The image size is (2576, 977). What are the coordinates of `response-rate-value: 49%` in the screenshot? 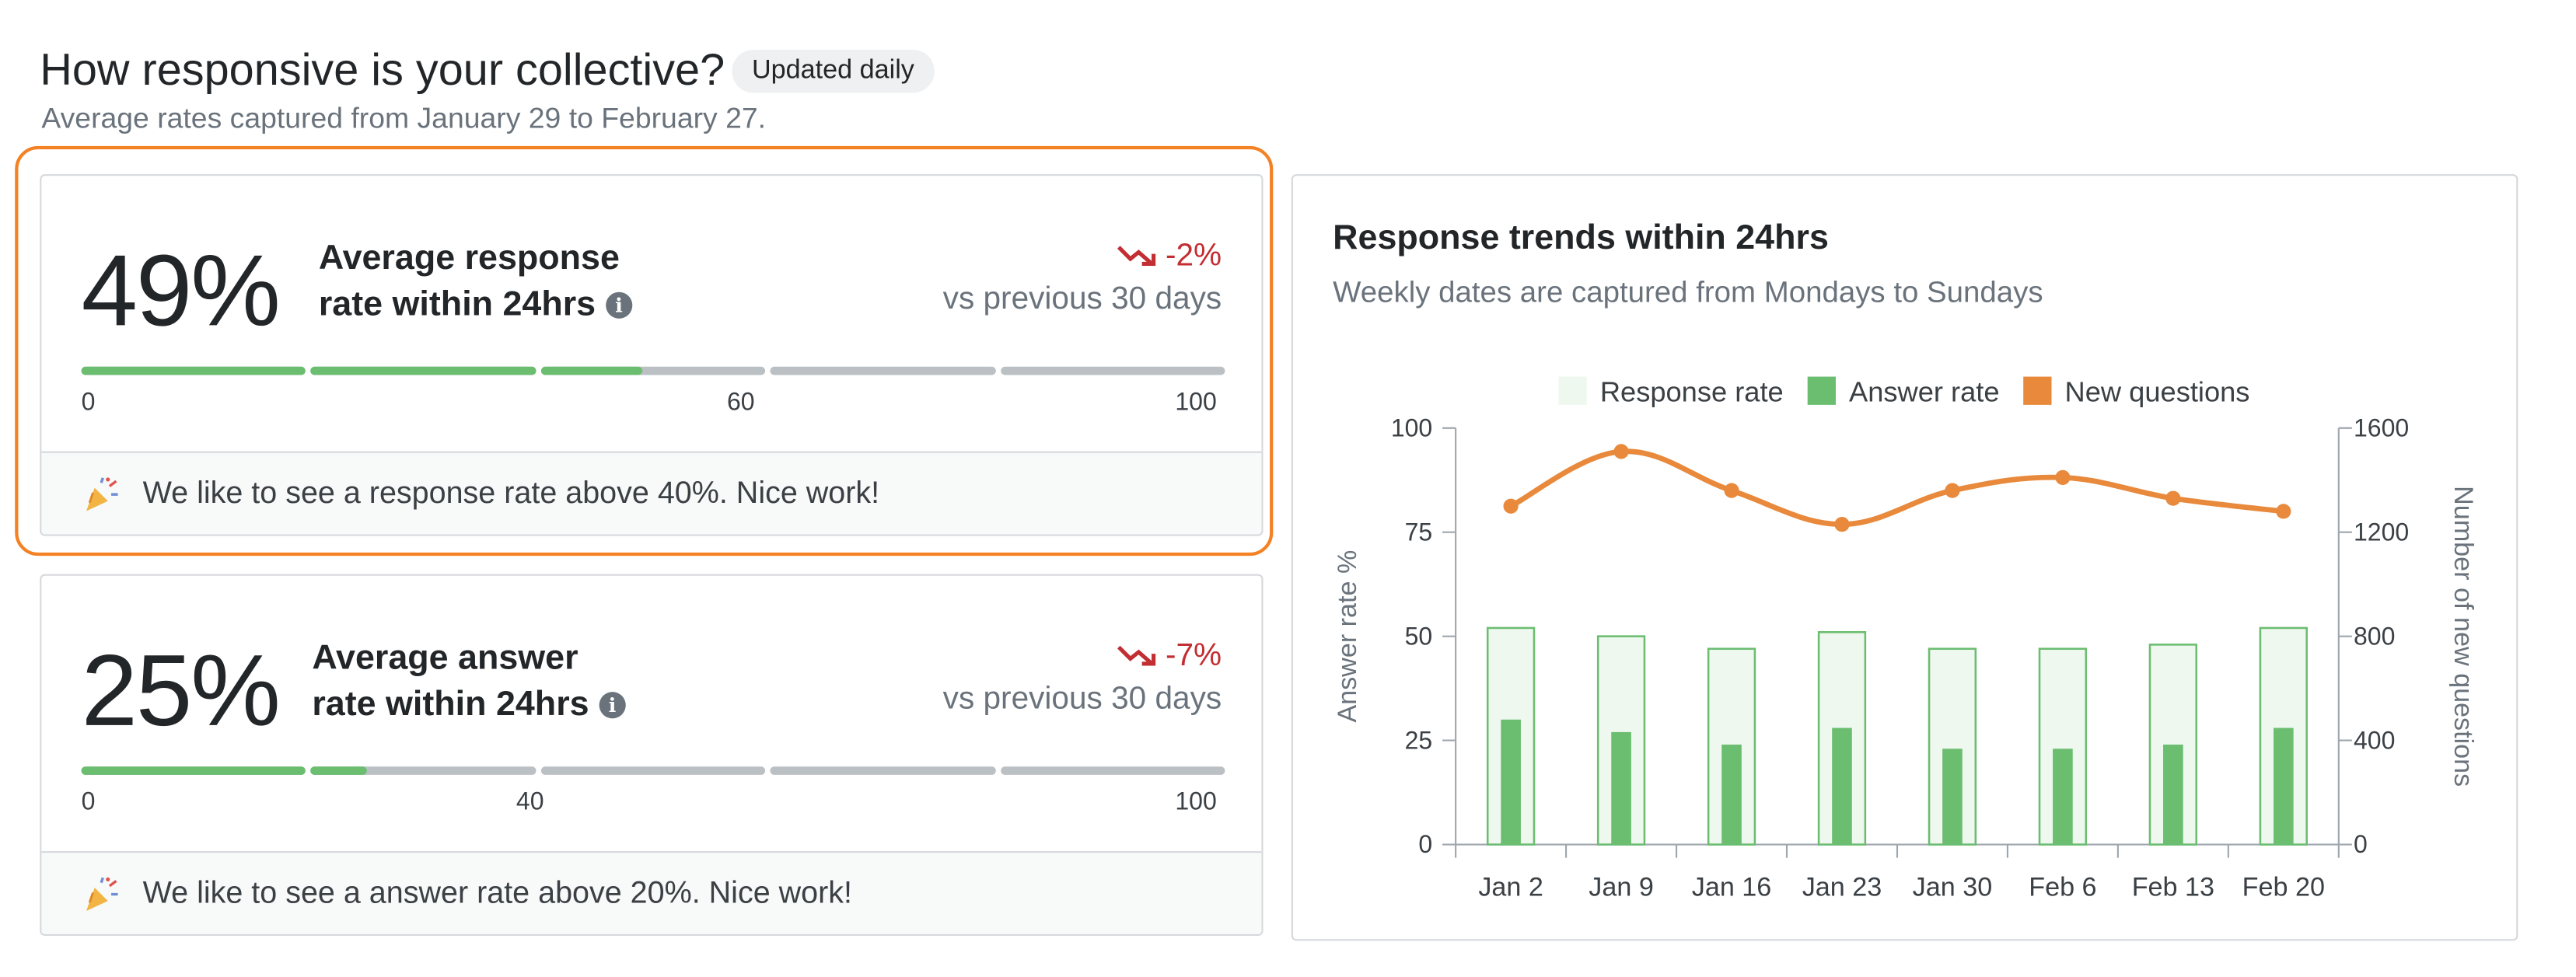 It's located at (181, 290).